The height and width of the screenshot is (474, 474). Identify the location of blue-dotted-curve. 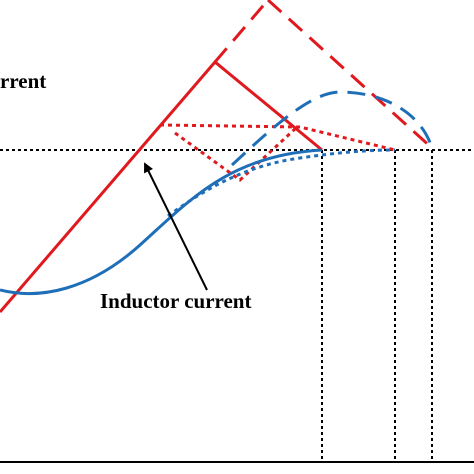
(281, 183).